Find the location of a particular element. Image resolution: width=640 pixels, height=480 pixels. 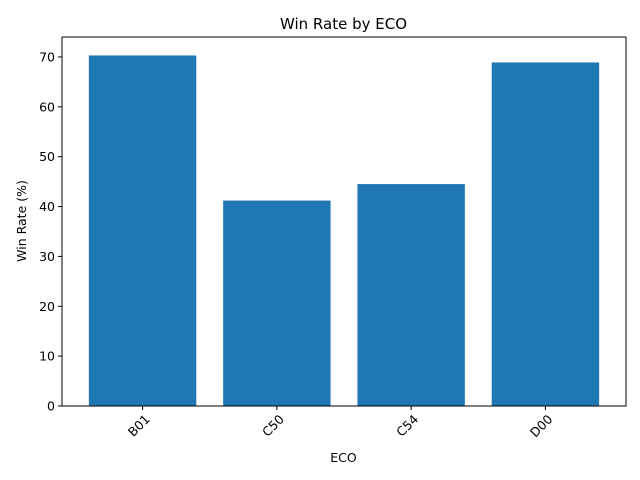

y-tick-label: 0 is located at coordinates (51, 406).